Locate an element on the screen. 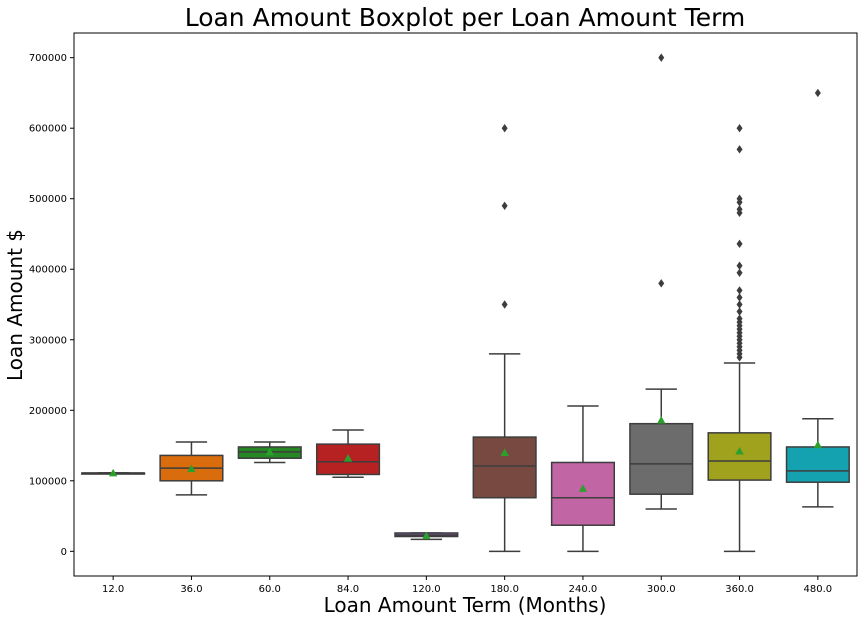 The width and height of the screenshot is (863, 622). box-240.0 is located at coordinates (583, 479).